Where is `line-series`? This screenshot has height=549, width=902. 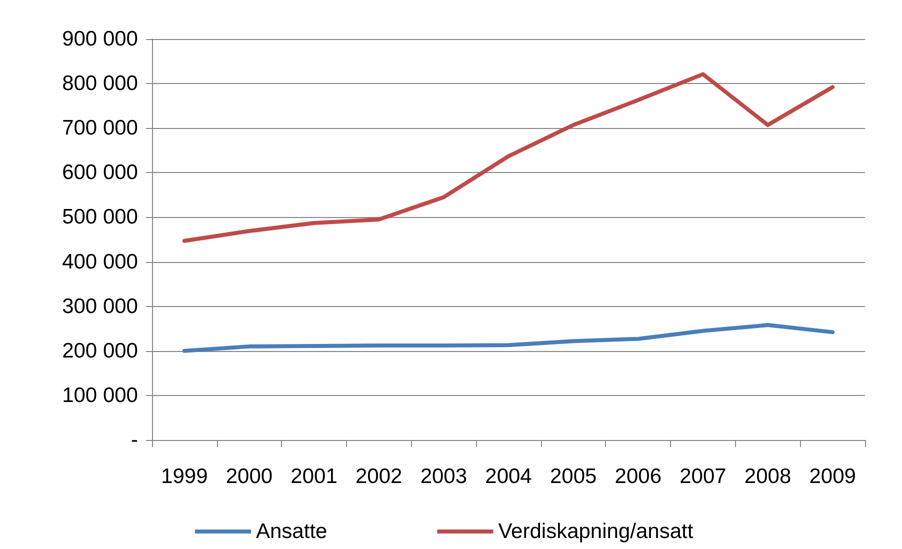 line-series is located at coordinates (508, 338).